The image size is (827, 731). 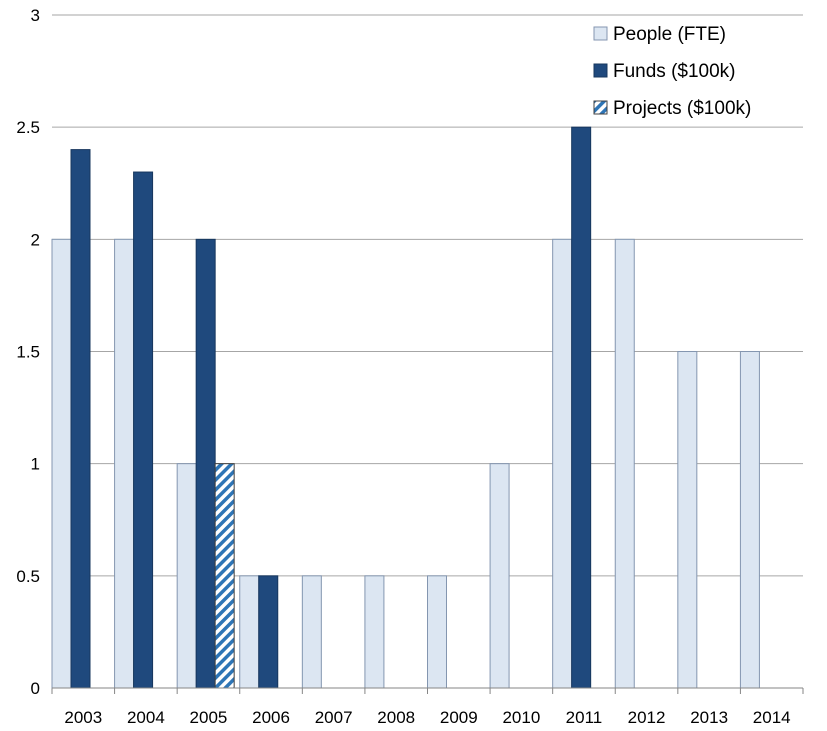 What do you see at coordinates (459, 717) in the screenshot?
I see `x-tick-label: 2009` at bounding box center [459, 717].